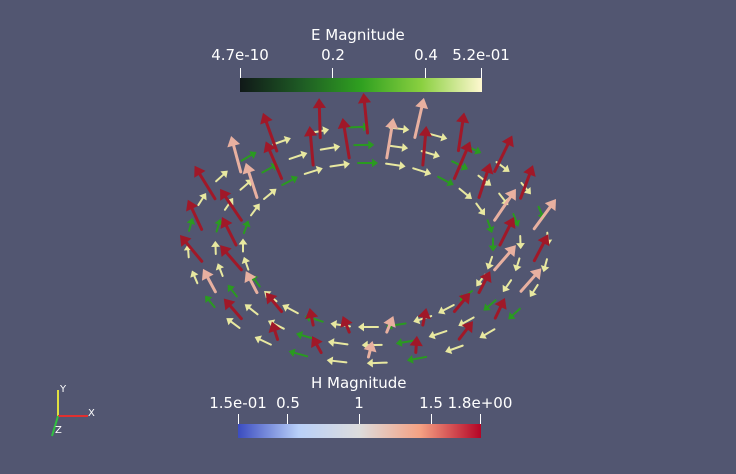 The width and height of the screenshot is (736, 474). What do you see at coordinates (288, 403) in the screenshot?
I see `h-bar-tick-1: 0.5` at bounding box center [288, 403].